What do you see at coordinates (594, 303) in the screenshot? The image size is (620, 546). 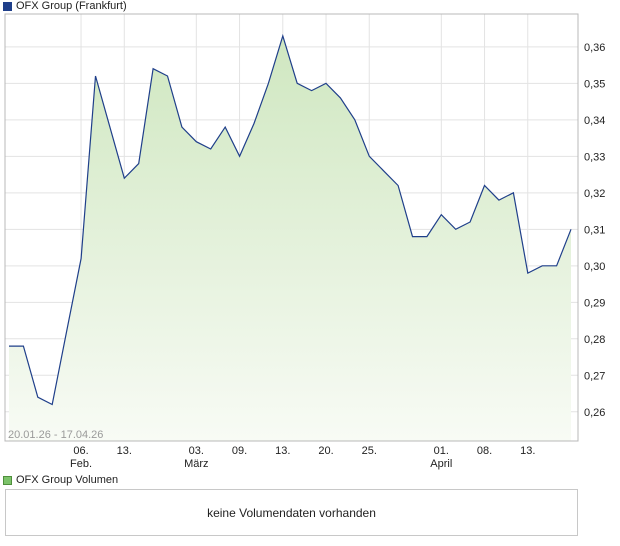 I see `y-tick-label: 0,29` at bounding box center [594, 303].